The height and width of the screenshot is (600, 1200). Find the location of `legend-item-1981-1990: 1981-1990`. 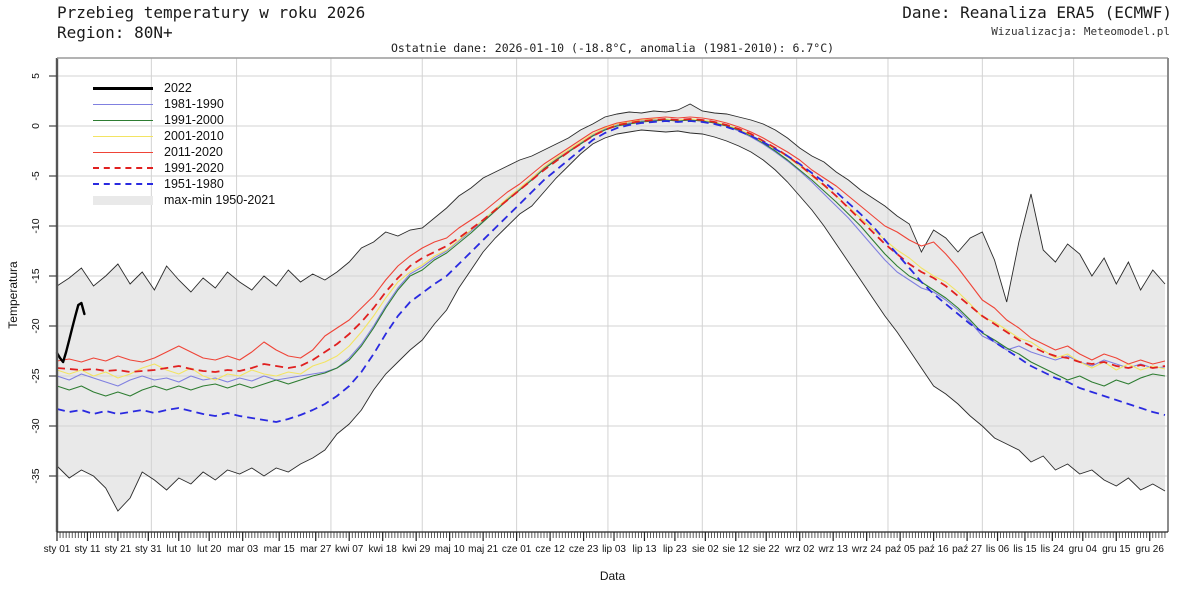

legend-item-1981-1990: 1981-1990 is located at coordinates (184, 104).